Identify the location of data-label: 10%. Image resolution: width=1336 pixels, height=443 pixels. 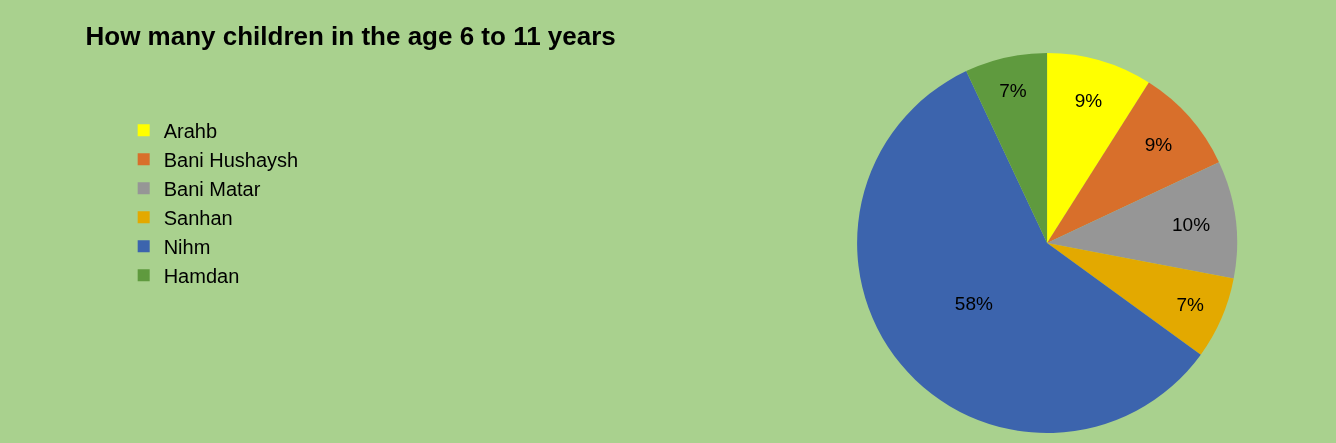
(1191, 225).